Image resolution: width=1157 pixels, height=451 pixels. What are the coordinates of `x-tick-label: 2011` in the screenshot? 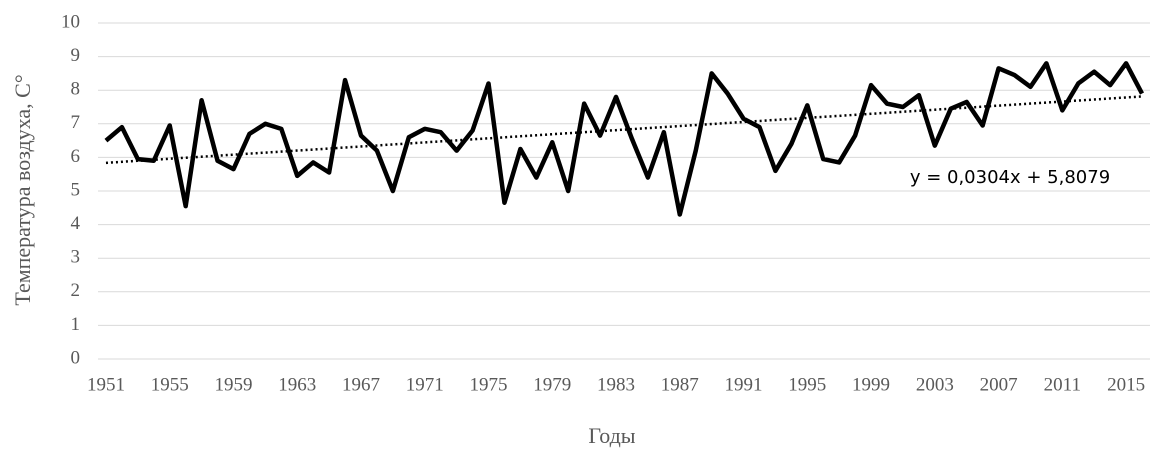 It's located at (1062, 384).